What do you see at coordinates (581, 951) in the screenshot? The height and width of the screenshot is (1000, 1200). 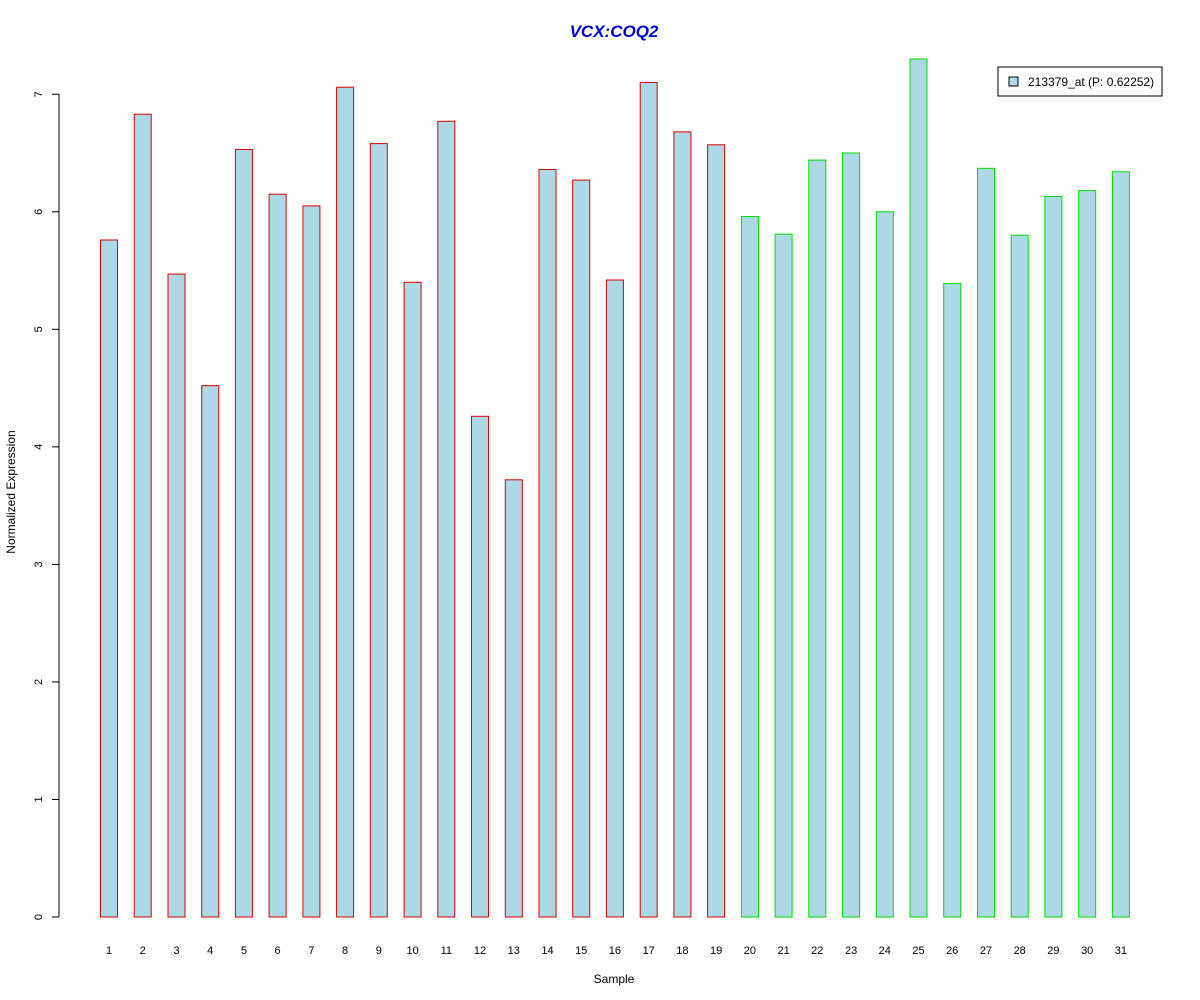 I see `x-tick-label: 15` at bounding box center [581, 951].